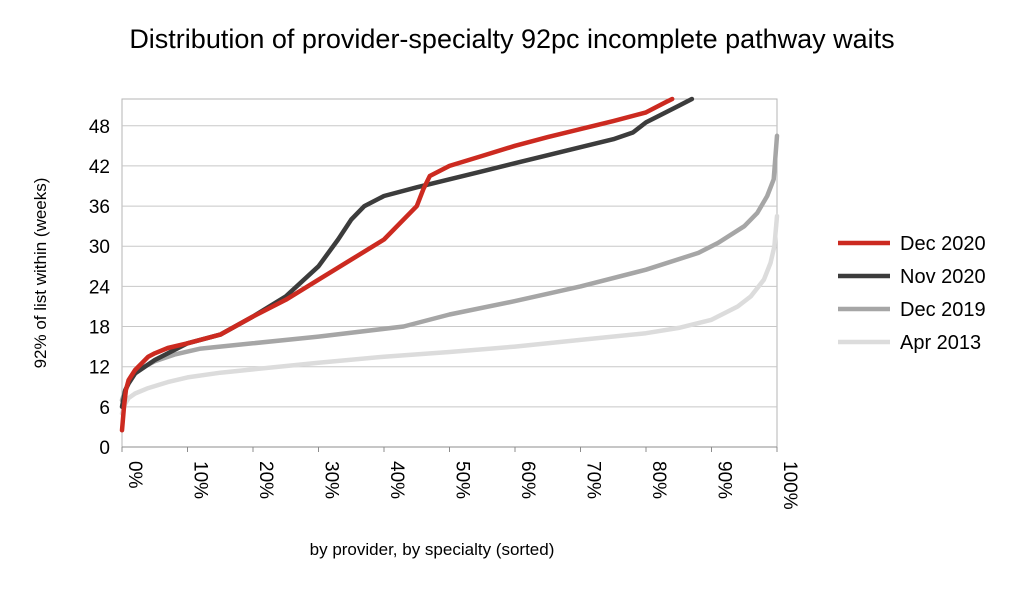 This screenshot has width=1024, height=590. What do you see at coordinates (940, 343) in the screenshot?
I see `legend-label: Apr 2013` at bounding box center [940, 343].